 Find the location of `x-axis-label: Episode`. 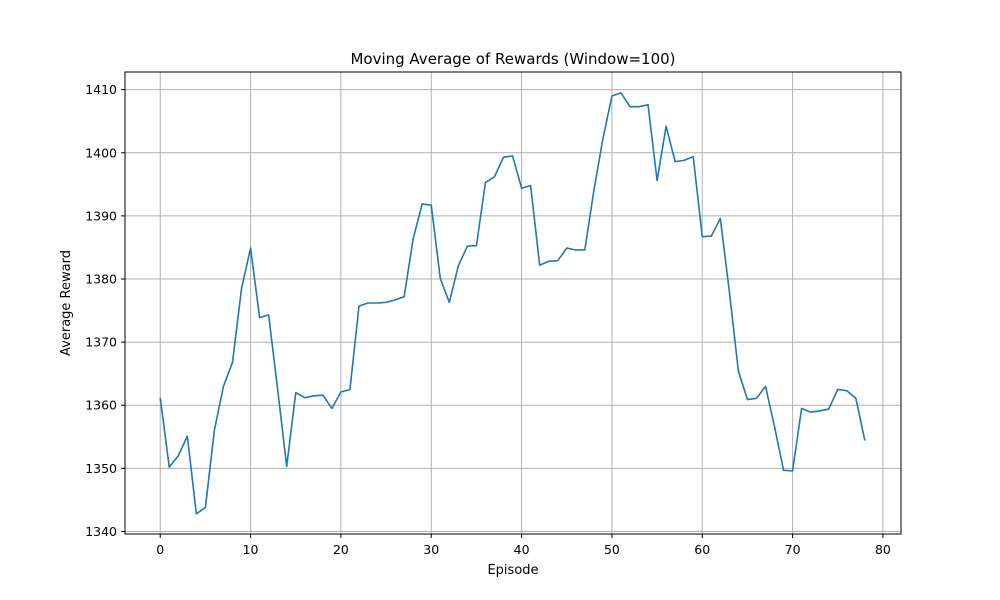

x-axis-label: Episode is located at coordinates (512, 570).